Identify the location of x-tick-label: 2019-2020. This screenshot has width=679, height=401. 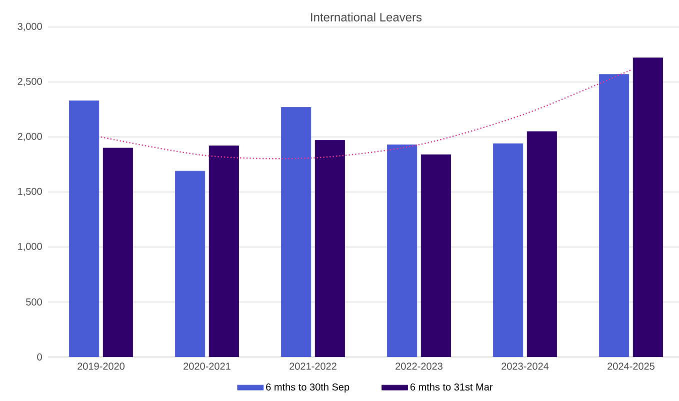
(101, 366).